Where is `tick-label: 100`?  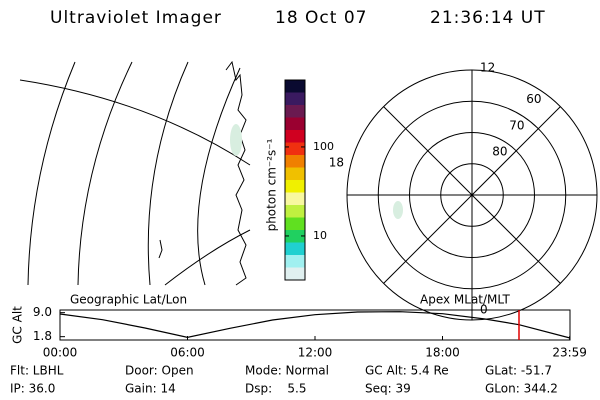 tick-label: 100 is located at coordinates (323, 146).